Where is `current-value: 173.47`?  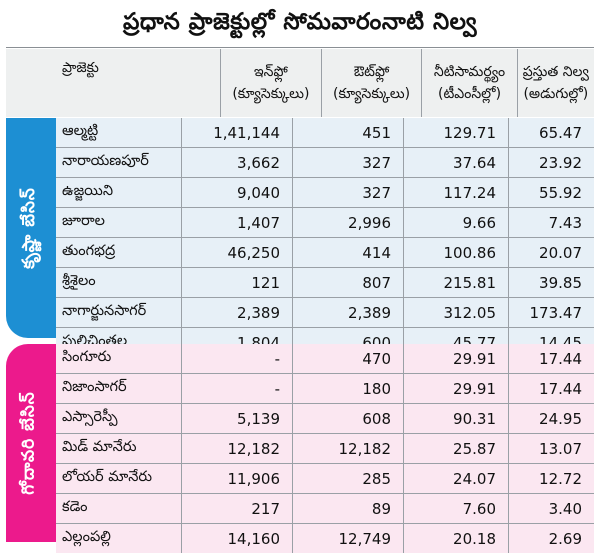
current-value: 173.47 is located at coordinates (556, 312).